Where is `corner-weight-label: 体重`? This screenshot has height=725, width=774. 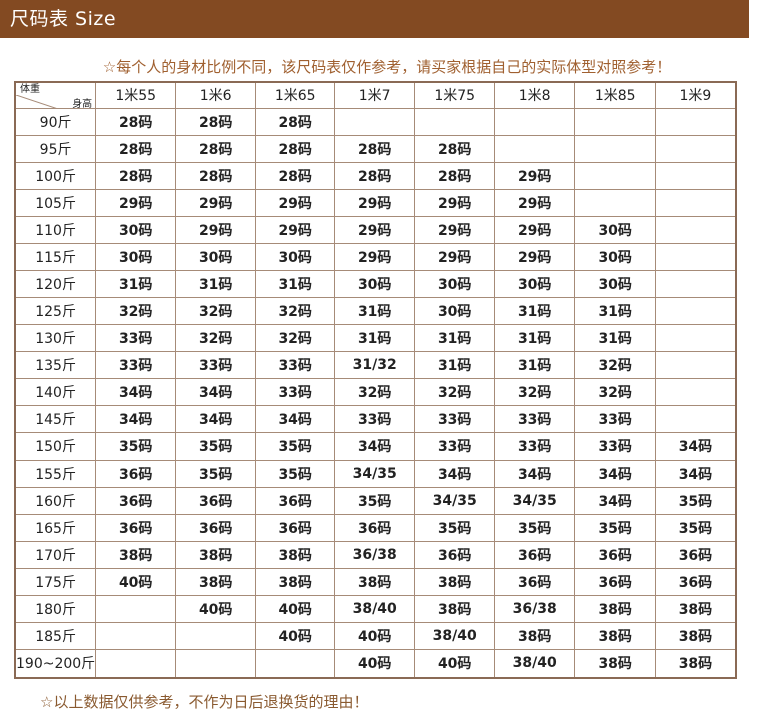 corner-weight-label: 体重 is located at coordinates (30, 90).